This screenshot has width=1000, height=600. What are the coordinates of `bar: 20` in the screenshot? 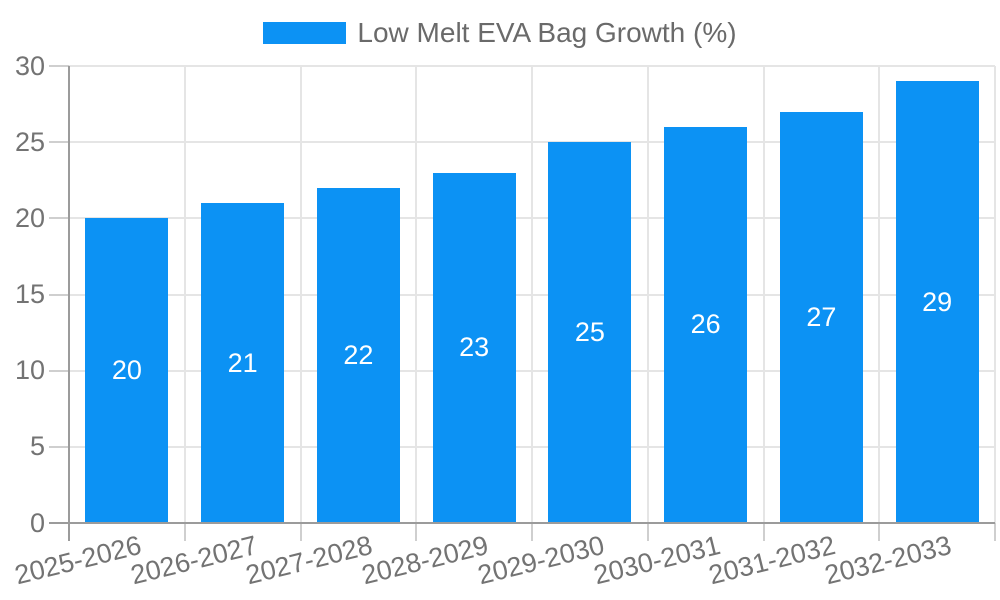 It's located at (127, 370).